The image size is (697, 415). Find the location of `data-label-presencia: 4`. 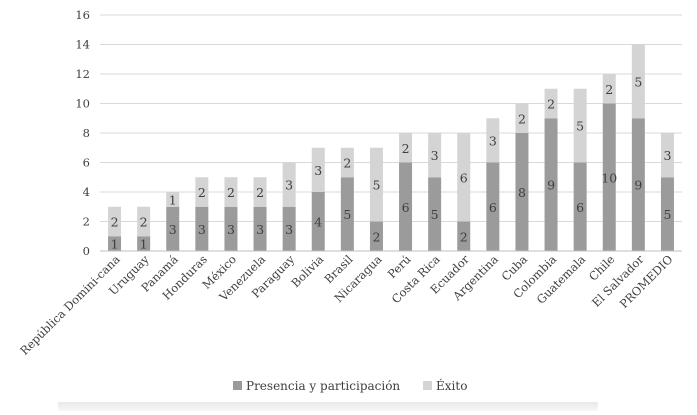

data-label-presencia: 4 is located at coordinates (318, 222).